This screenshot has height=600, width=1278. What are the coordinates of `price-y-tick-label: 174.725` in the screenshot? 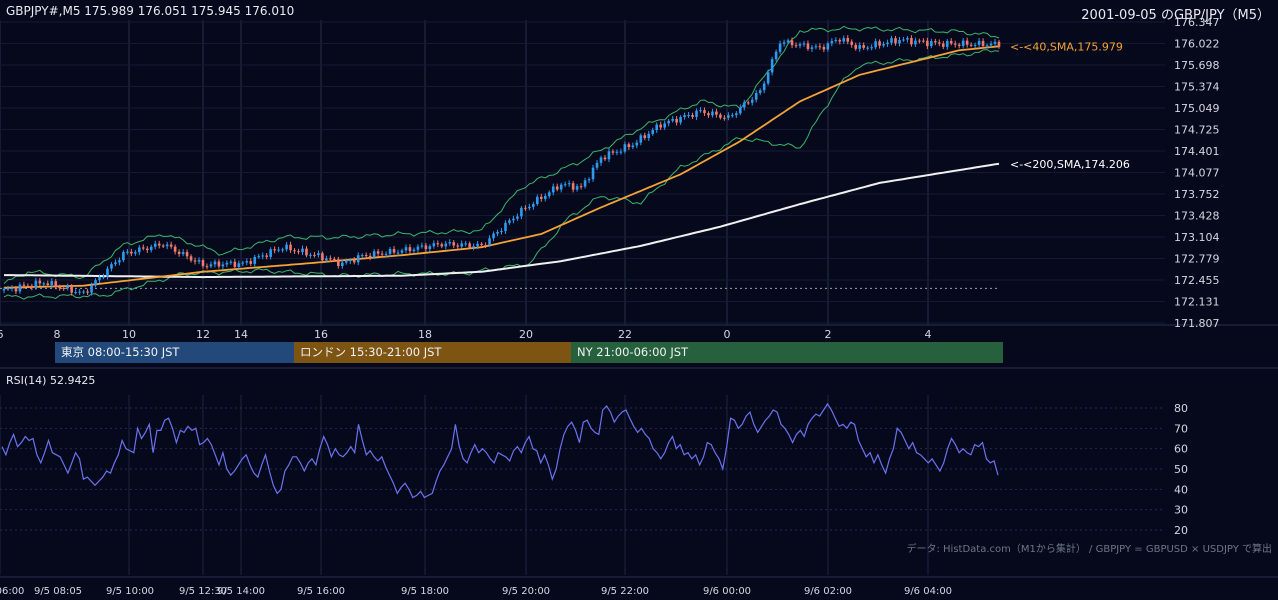 It's located at (1197, 130).